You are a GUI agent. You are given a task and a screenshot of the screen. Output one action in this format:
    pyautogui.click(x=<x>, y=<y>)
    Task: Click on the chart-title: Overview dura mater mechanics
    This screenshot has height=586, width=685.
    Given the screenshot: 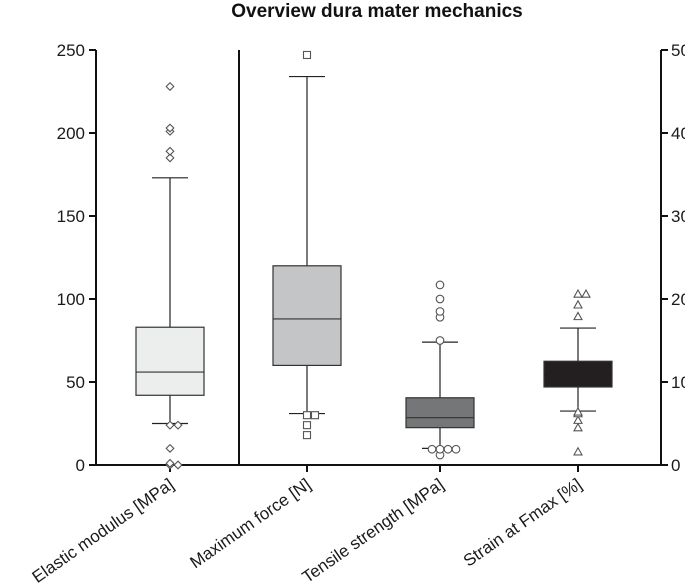 What is the action you would take?
    pyautogui.click(x=376, y=11)
    